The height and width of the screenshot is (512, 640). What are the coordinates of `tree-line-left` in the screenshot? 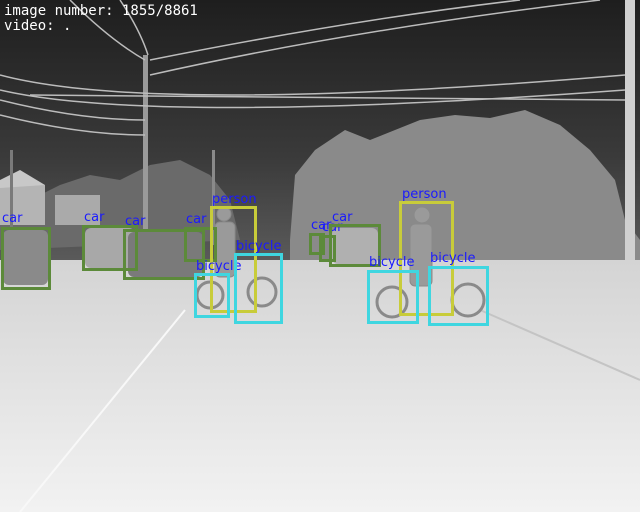 It's located at (120, 205).